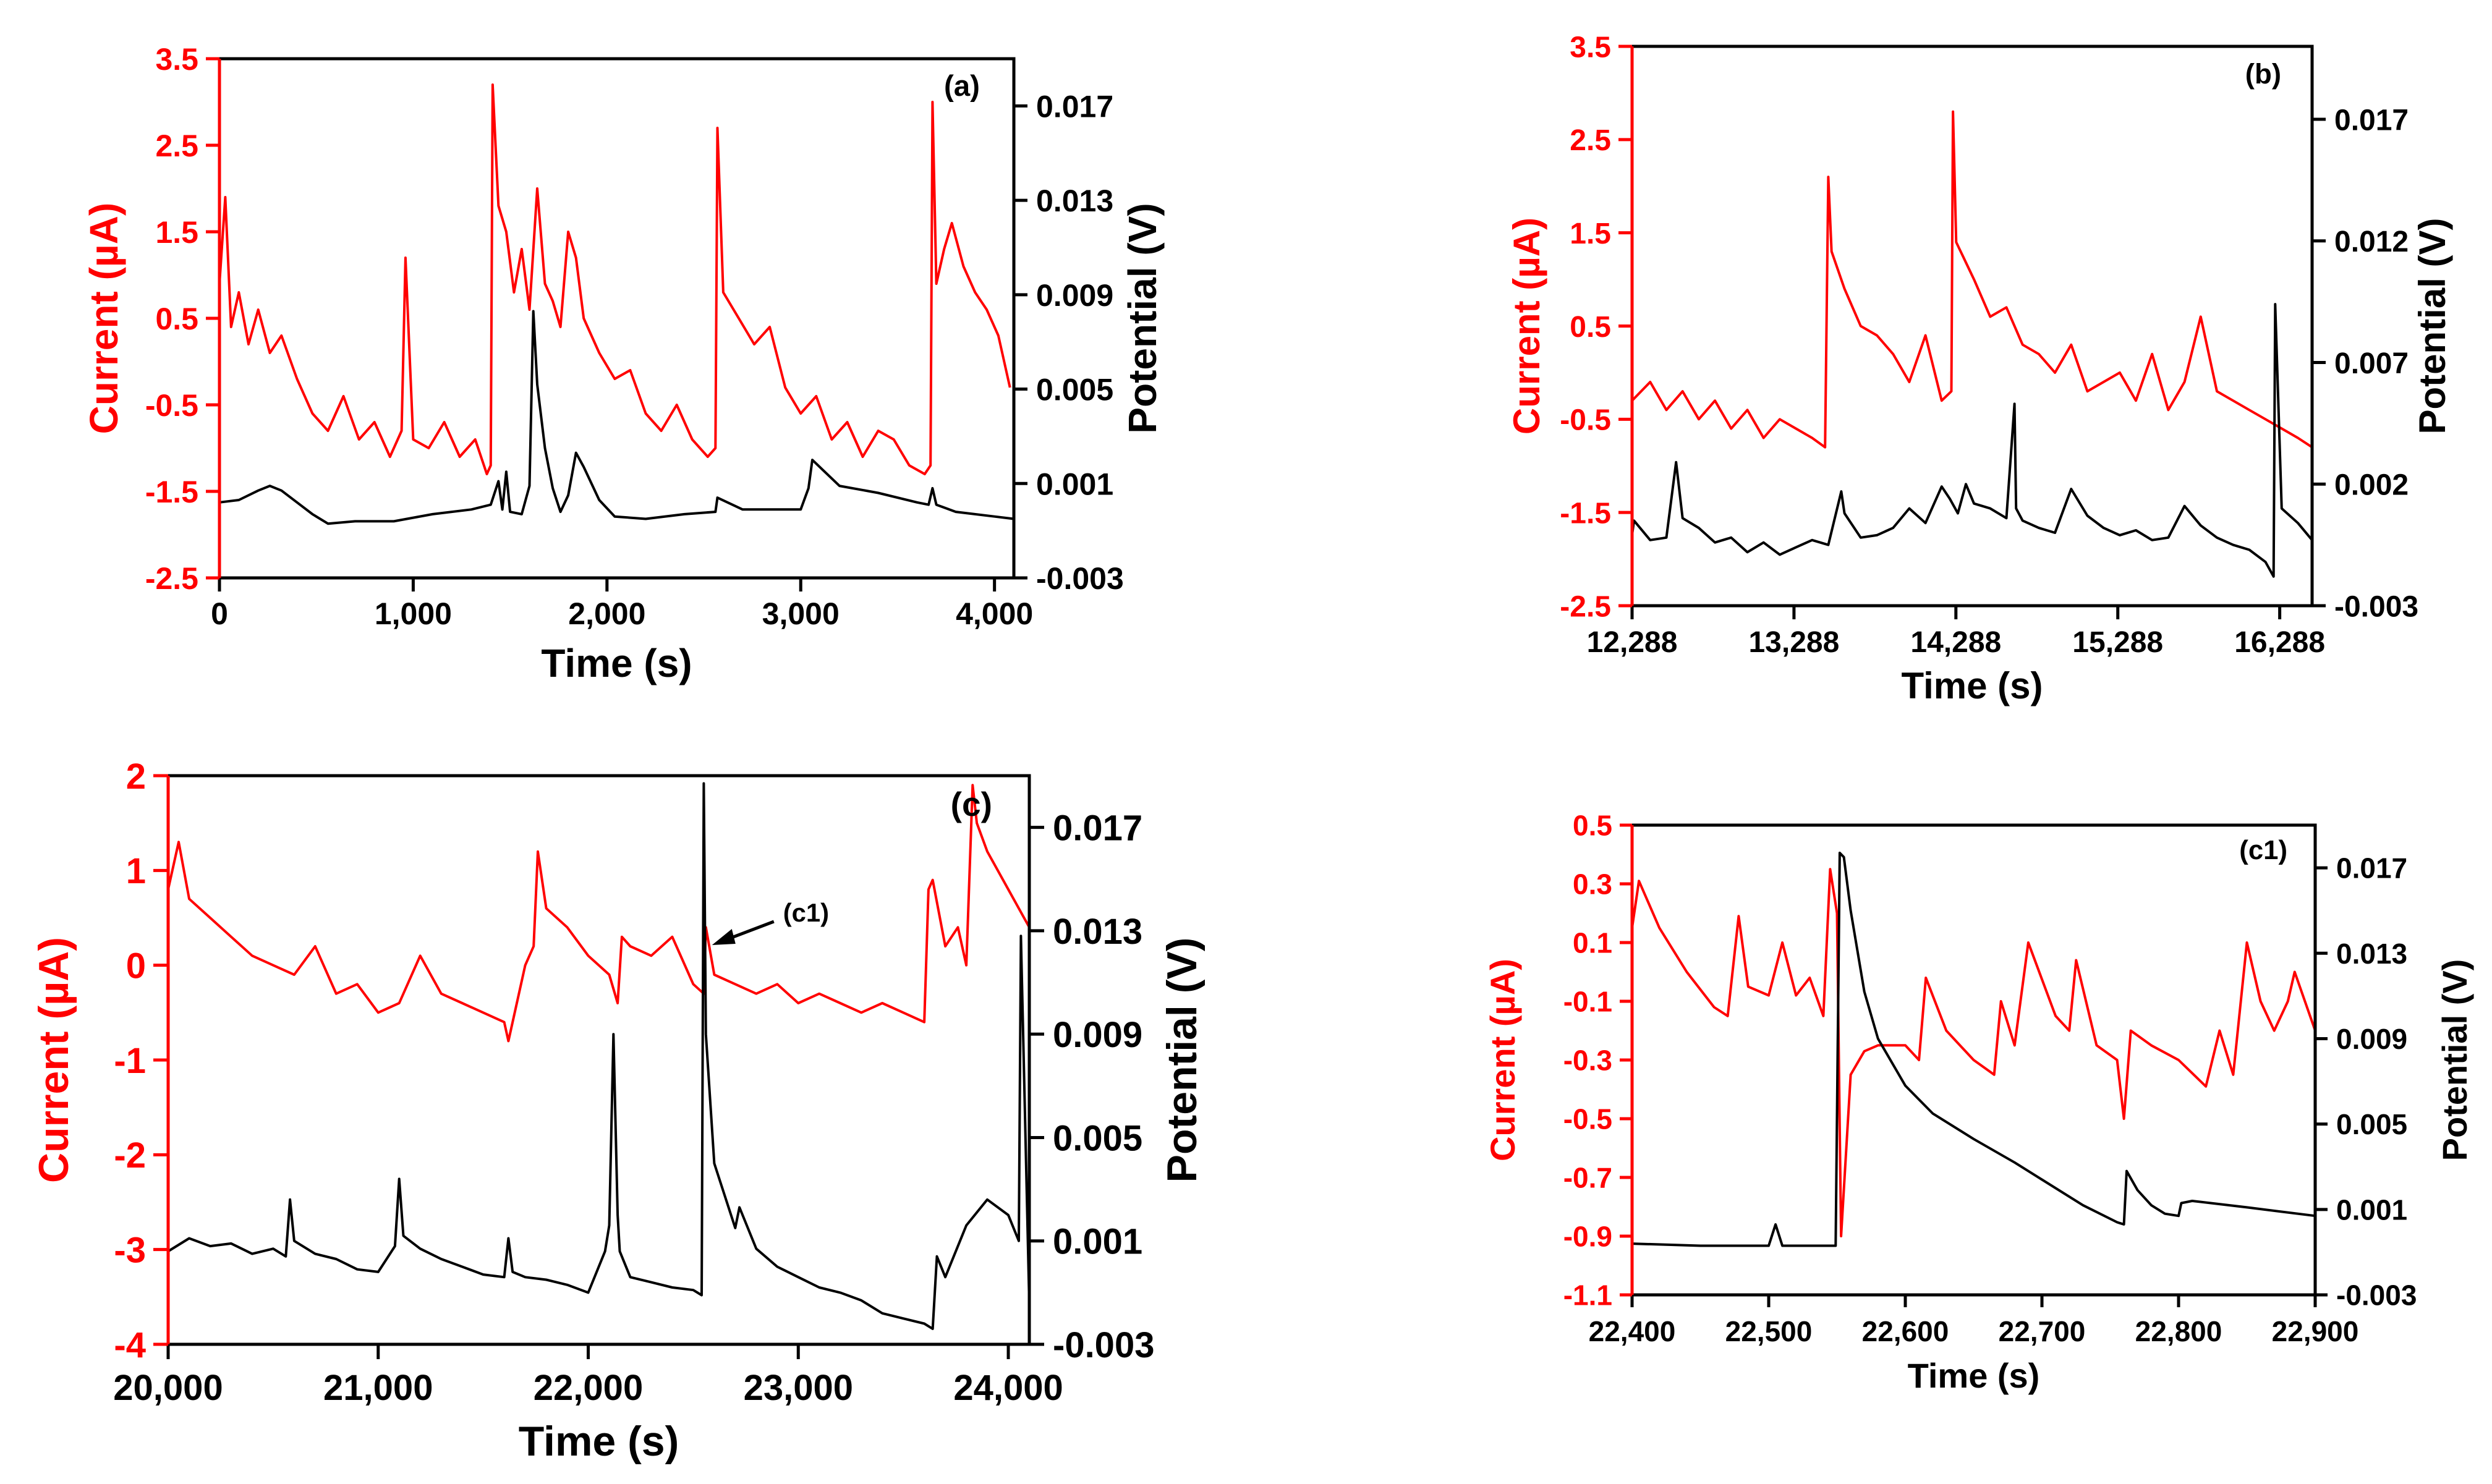  Describe the element at coordinates (136, 777) in the screenshot. I see `y-tick-label: 2` at that location.